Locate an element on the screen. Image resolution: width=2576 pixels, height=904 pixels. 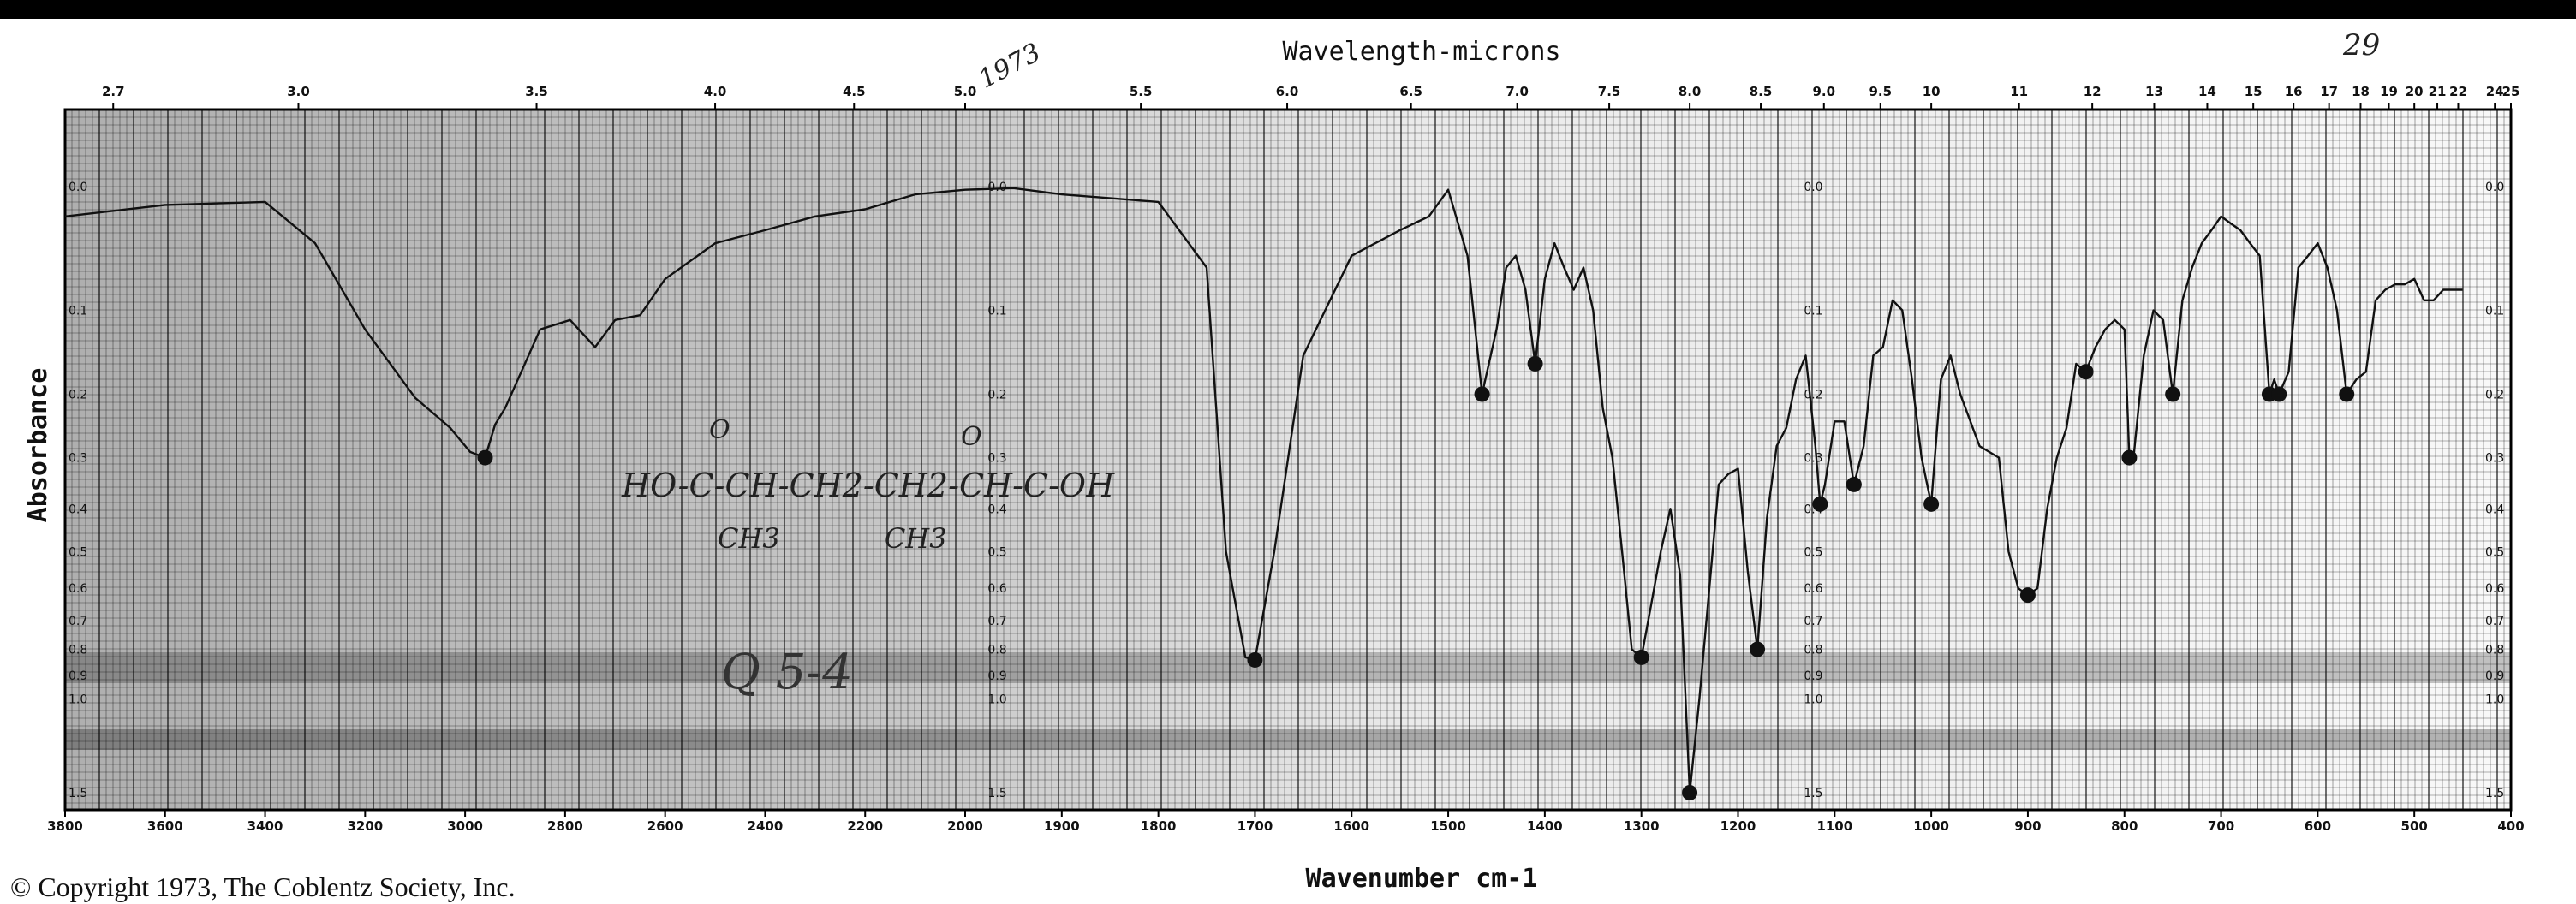
top-tick-label: 17 is located at coordinates (2329, 91).